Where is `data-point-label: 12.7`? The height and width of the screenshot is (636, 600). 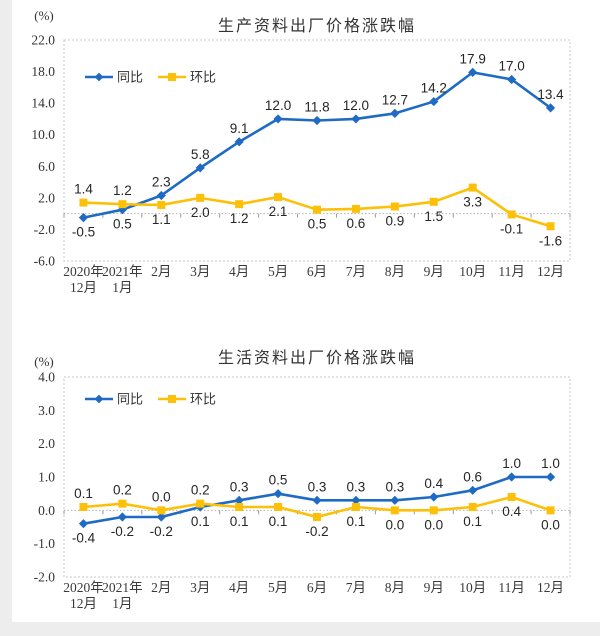 data-point-label: 12.7 is located at coordinates (395, 99).